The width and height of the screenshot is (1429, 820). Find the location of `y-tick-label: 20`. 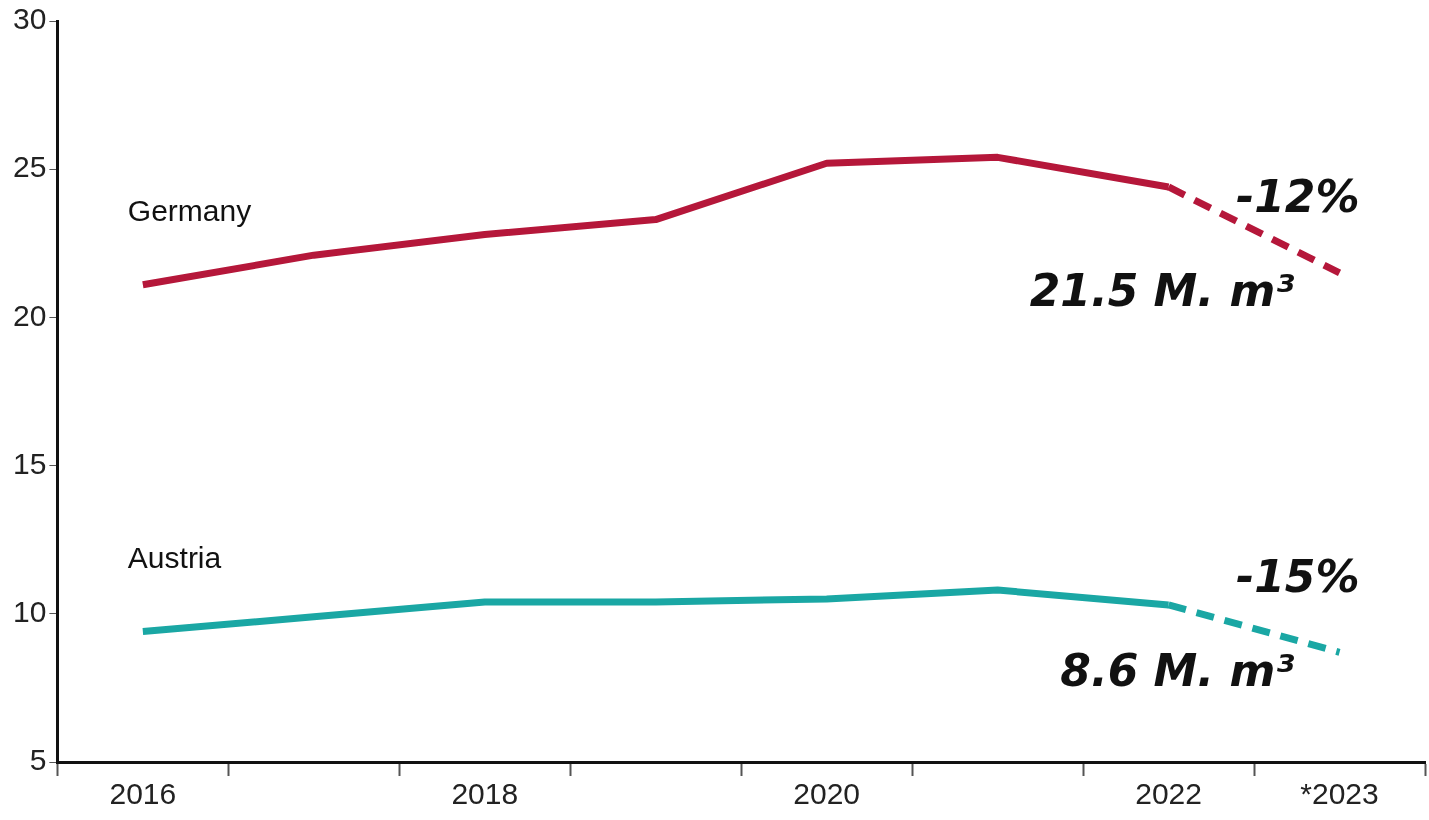

y-tick-label: 20 is located at coordinates (29, 315).